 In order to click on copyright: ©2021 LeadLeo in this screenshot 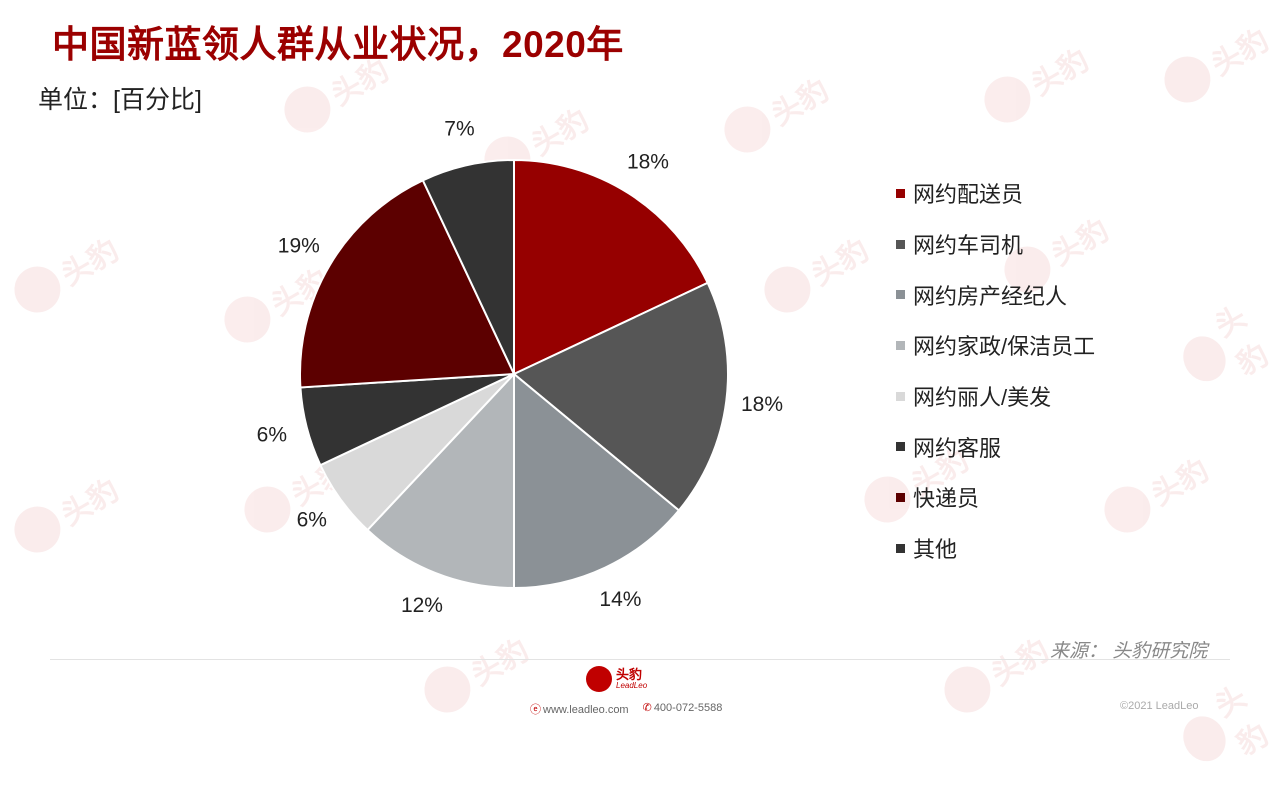, I will do `click(1159, 706)`.